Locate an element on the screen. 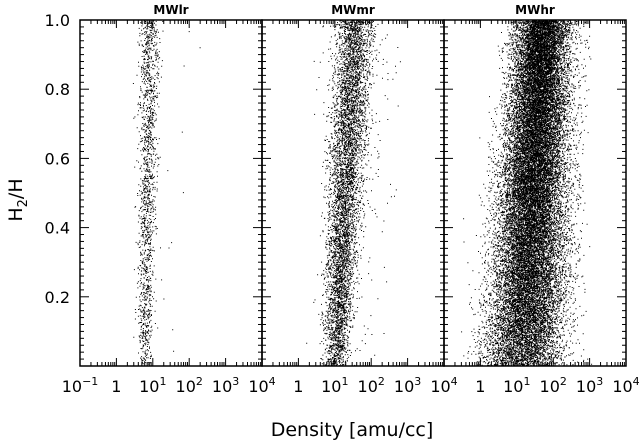 The image size is (644, 444). y-tick-label: 0.8 is located at coordinates (57, 89).